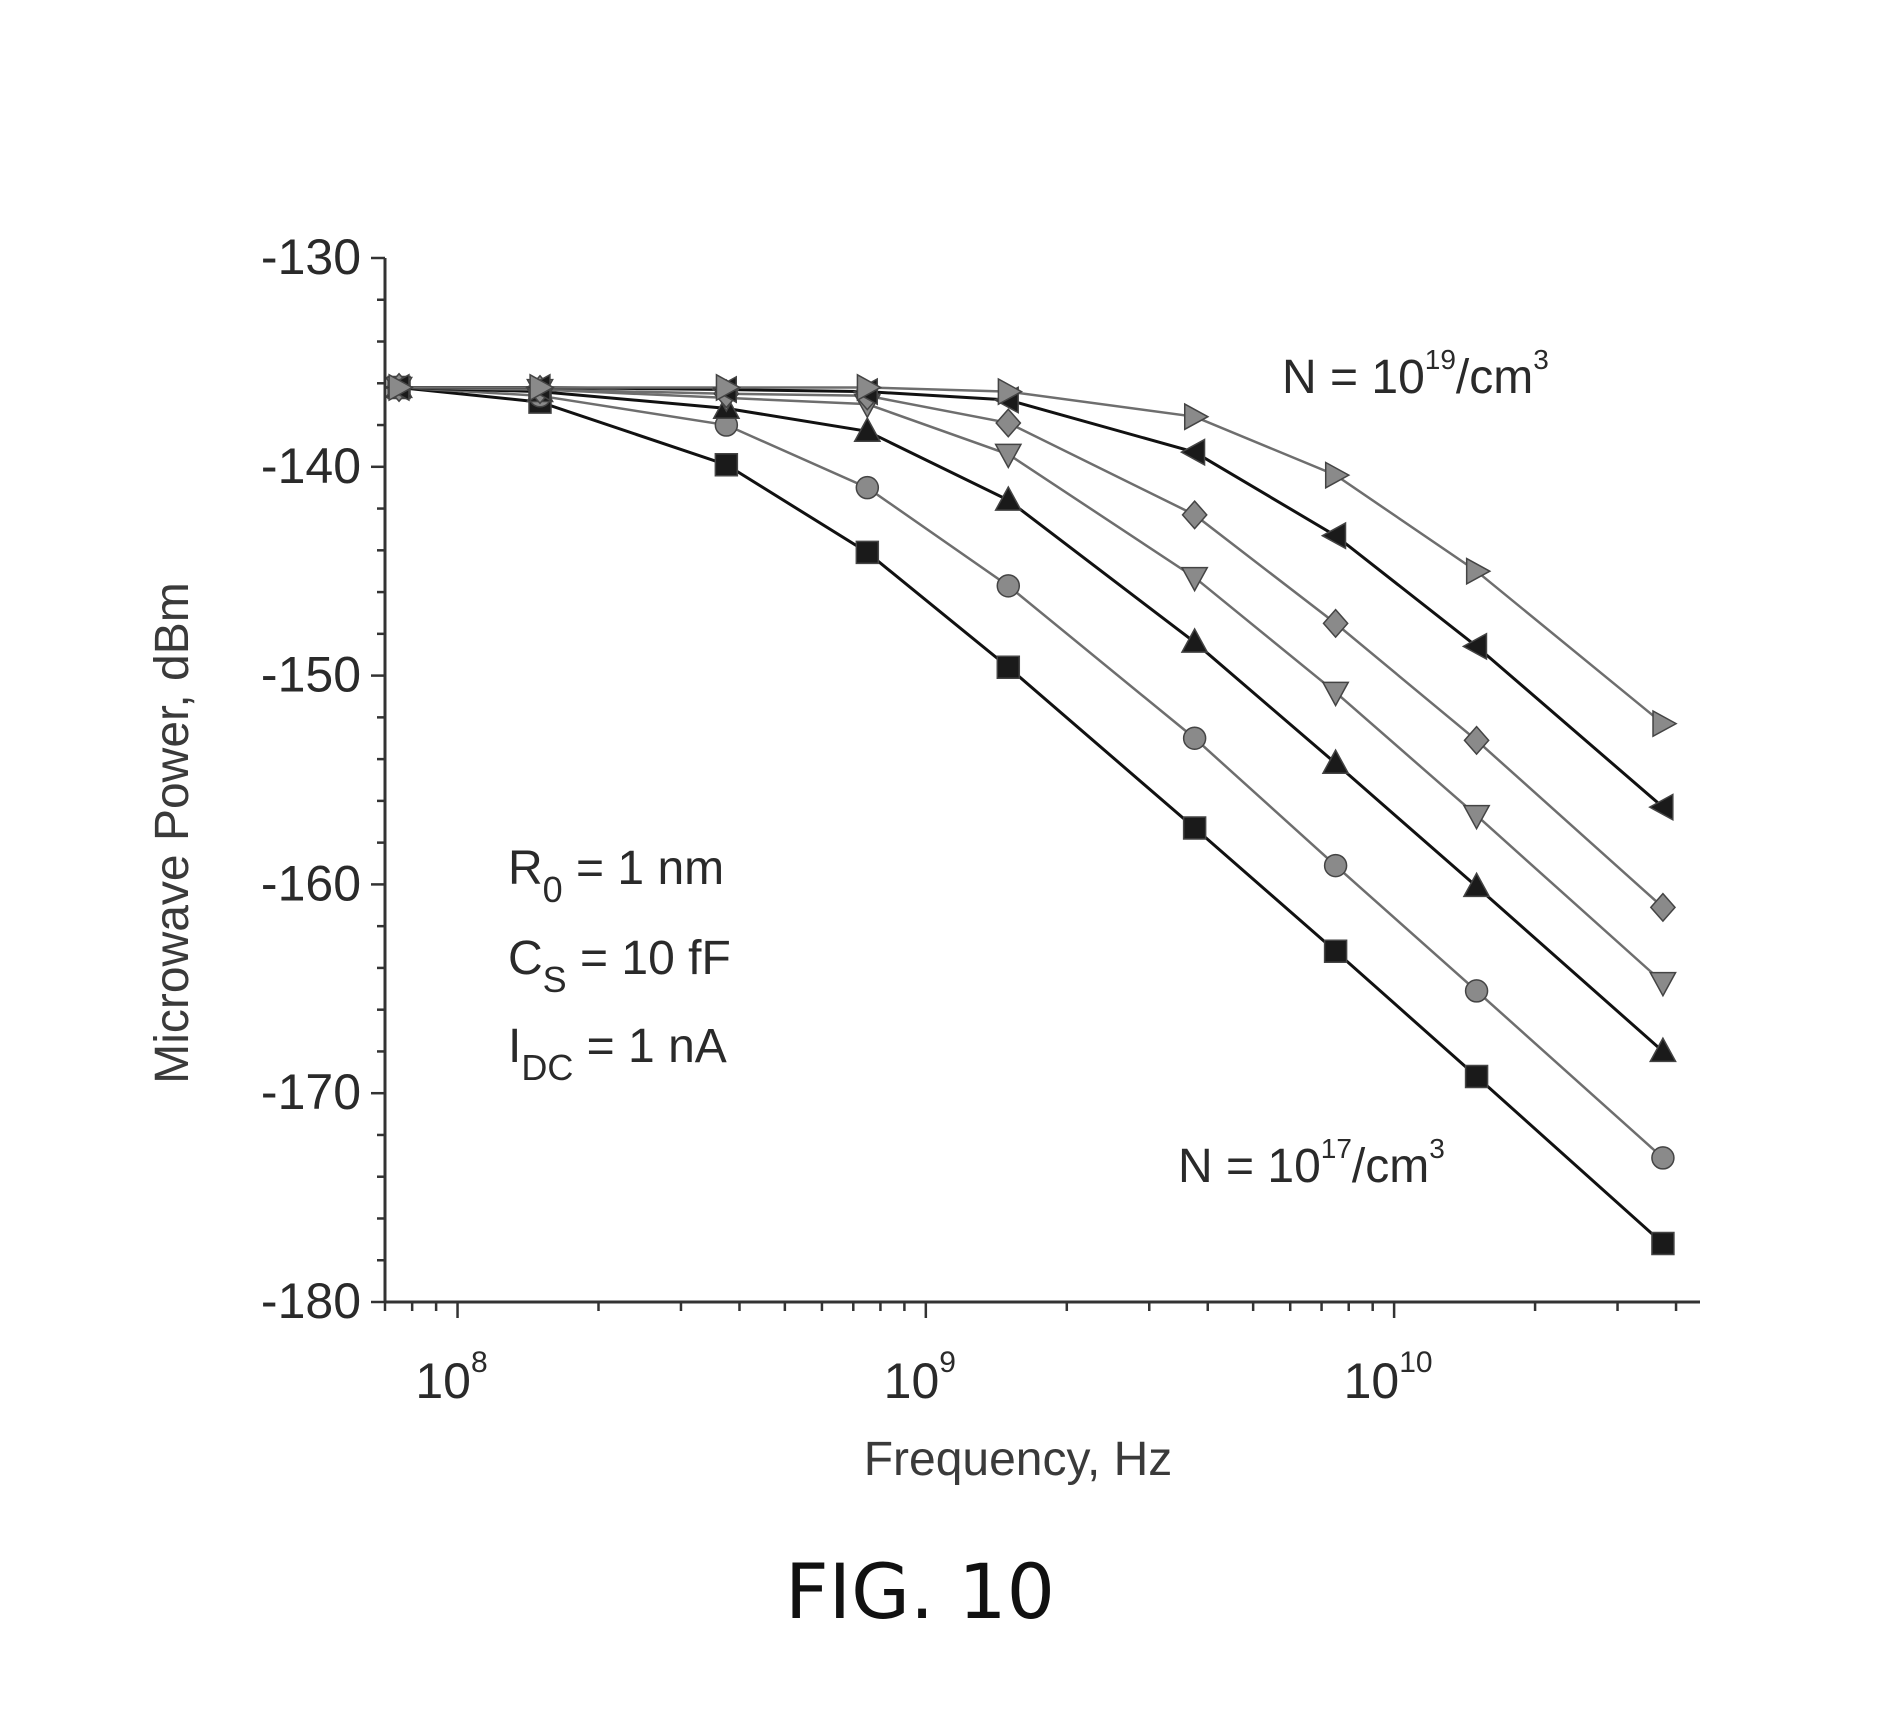 The width and height of the screenshot is (1888, 1712). I want to click on x-tick-label: 10¹⁰, so click(1388, 1377).